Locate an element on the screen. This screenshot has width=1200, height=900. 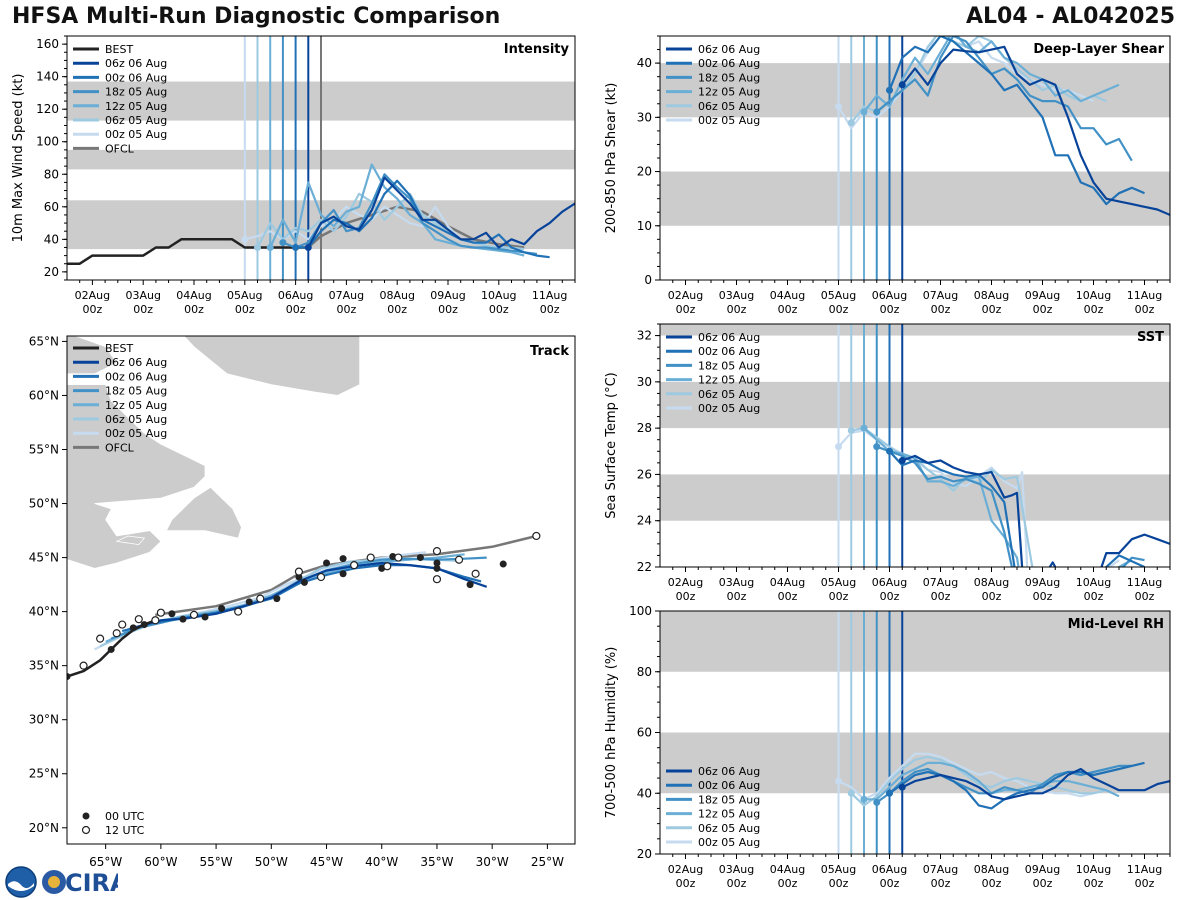
panel-title: Intensity is located at coordinates (537, 49).